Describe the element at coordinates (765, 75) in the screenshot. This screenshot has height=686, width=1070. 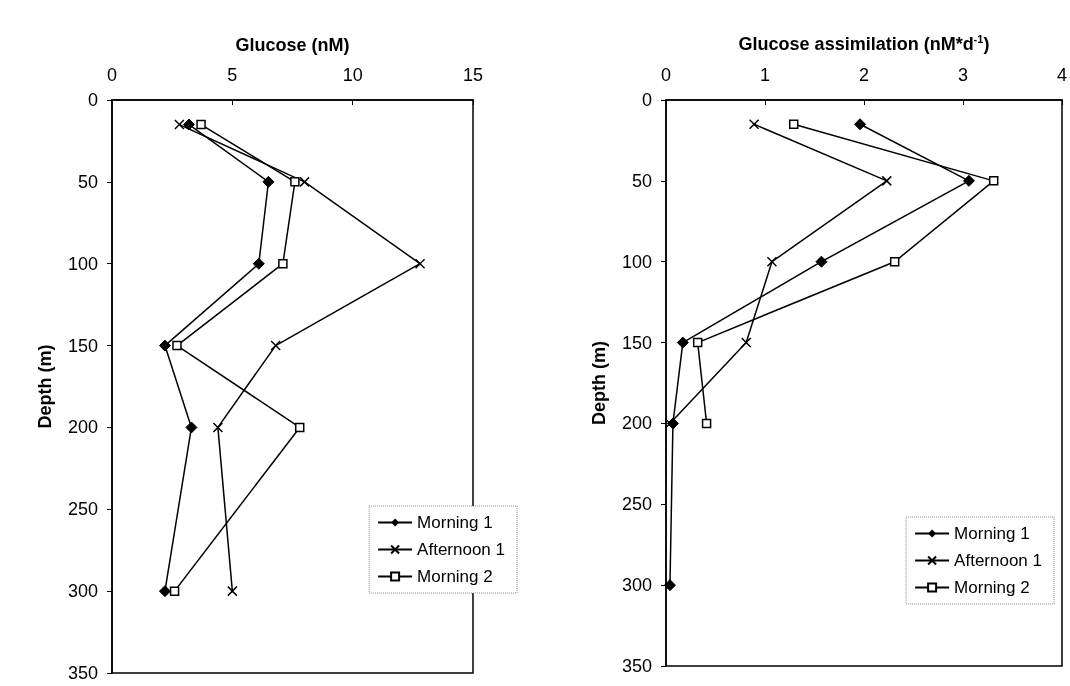
I see `x-tick-label: 1` at that location.